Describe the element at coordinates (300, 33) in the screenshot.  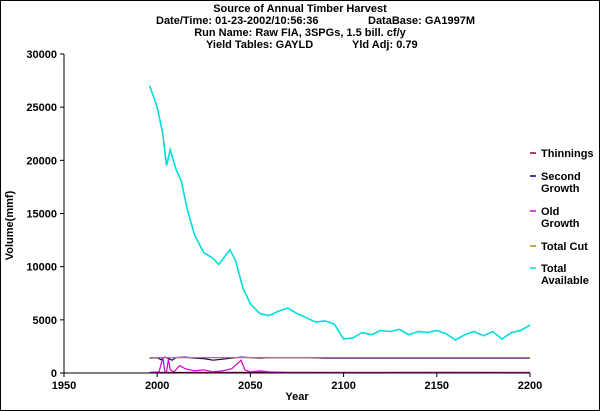
I see `run-name-label: Run Name: Raw FIA, 3SPGs, 1.5 bill. cf/y` at that location.